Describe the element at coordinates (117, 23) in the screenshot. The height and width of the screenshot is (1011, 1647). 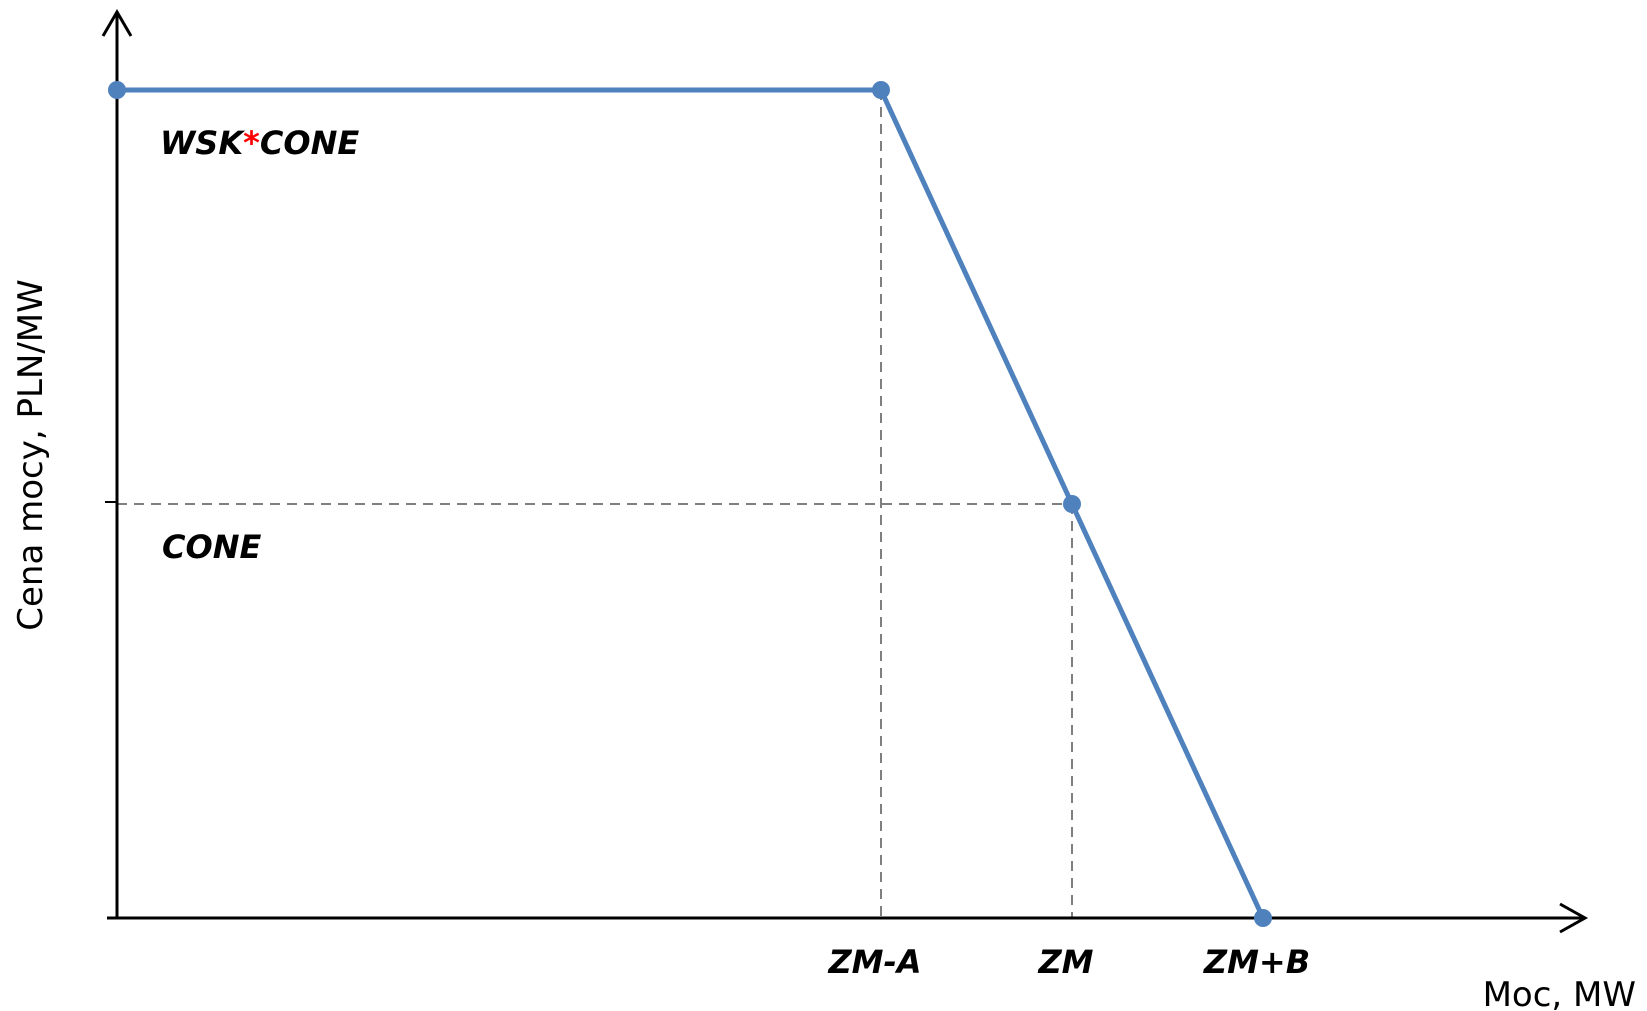
I see `y-axis-arrow` at that location.